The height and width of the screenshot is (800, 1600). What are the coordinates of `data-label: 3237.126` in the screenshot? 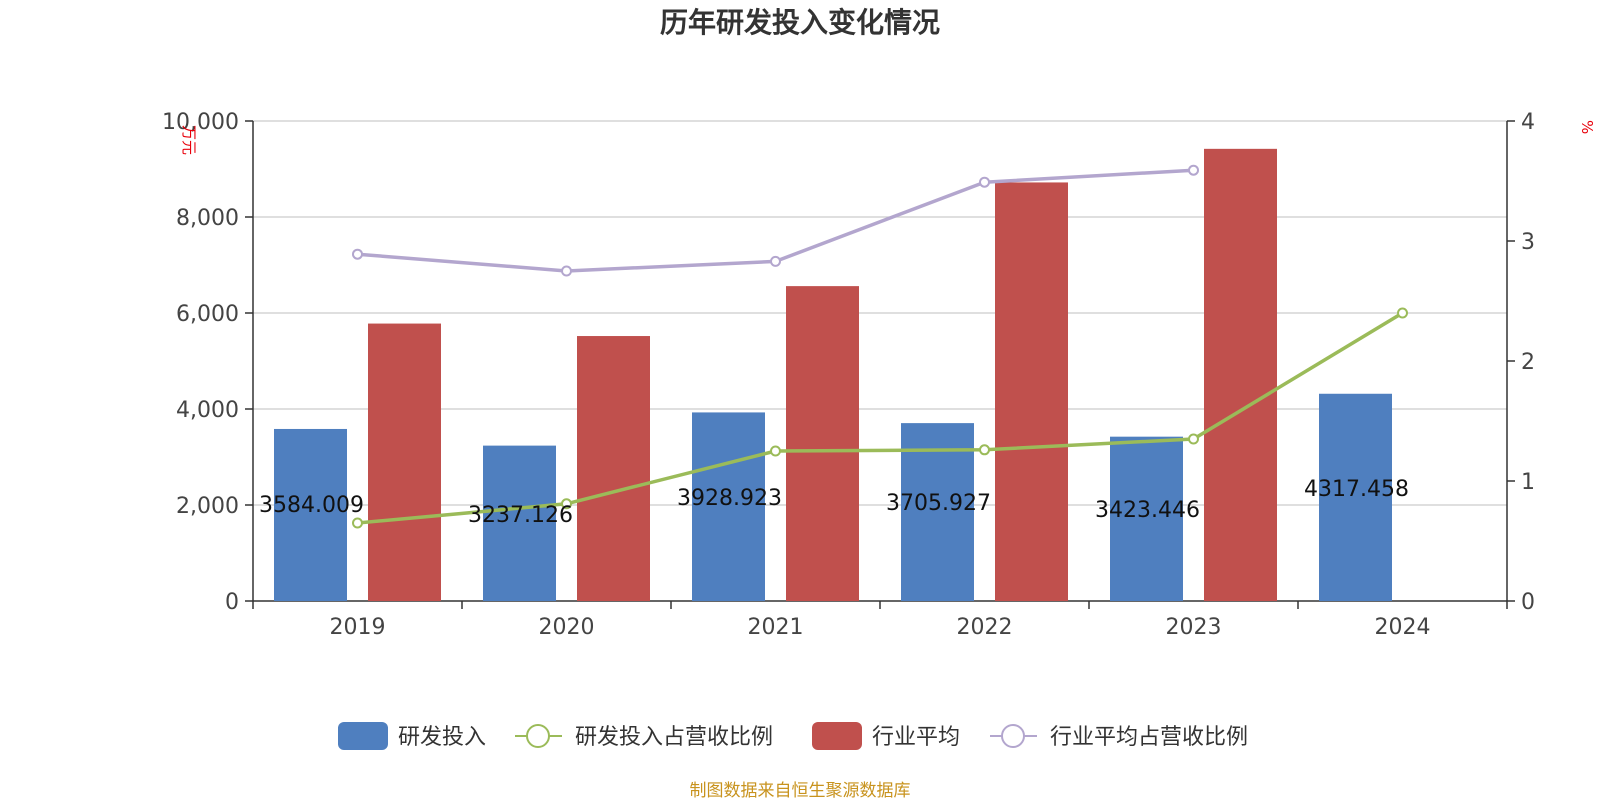 It's located at (520, 515).